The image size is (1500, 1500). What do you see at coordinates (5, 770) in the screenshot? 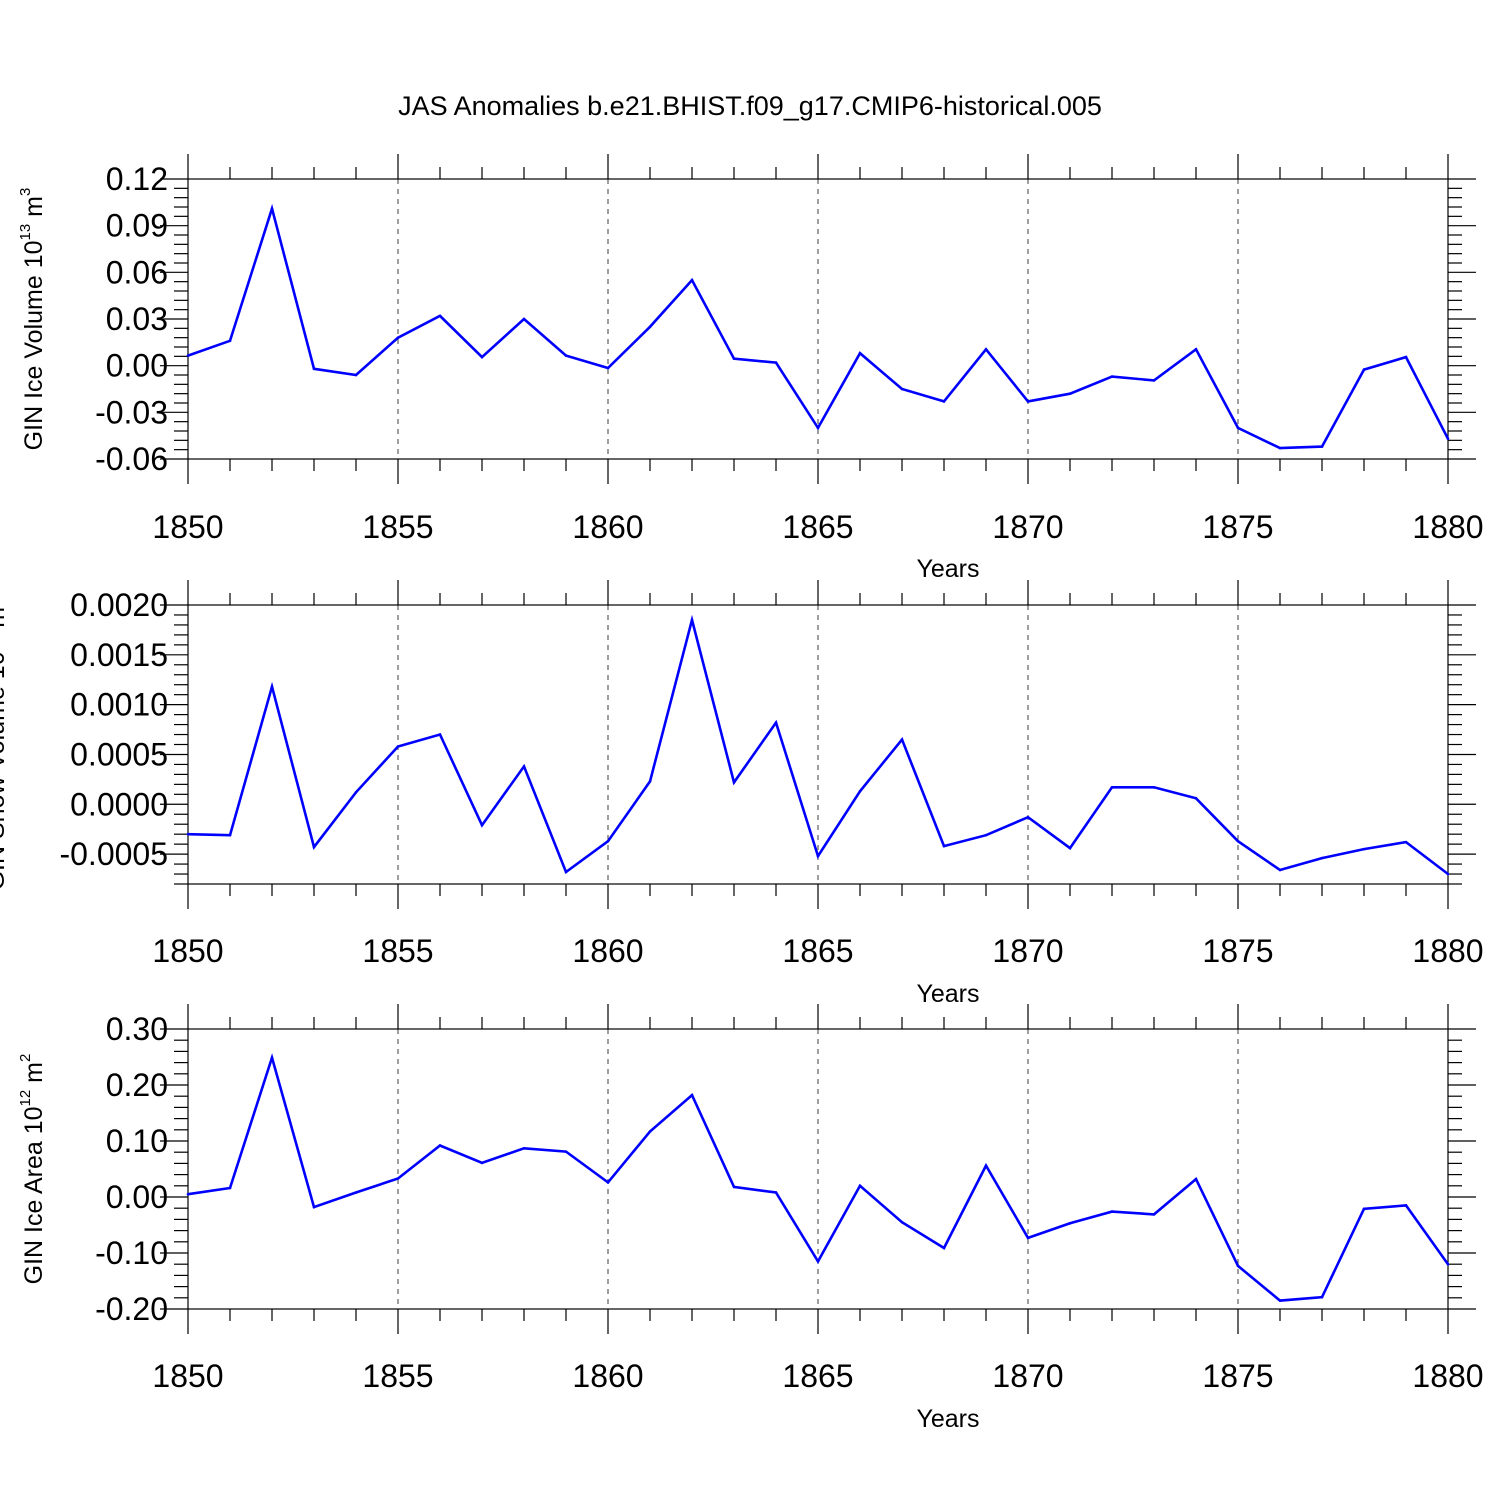
I see `y-axis-title-ylabel: GIN Snow Volume 10` at bounding box center [5, 770].